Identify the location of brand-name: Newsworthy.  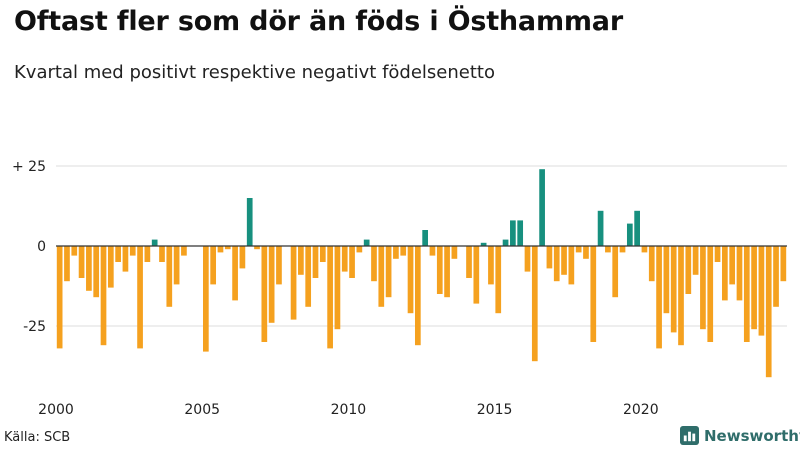
(752, 435).